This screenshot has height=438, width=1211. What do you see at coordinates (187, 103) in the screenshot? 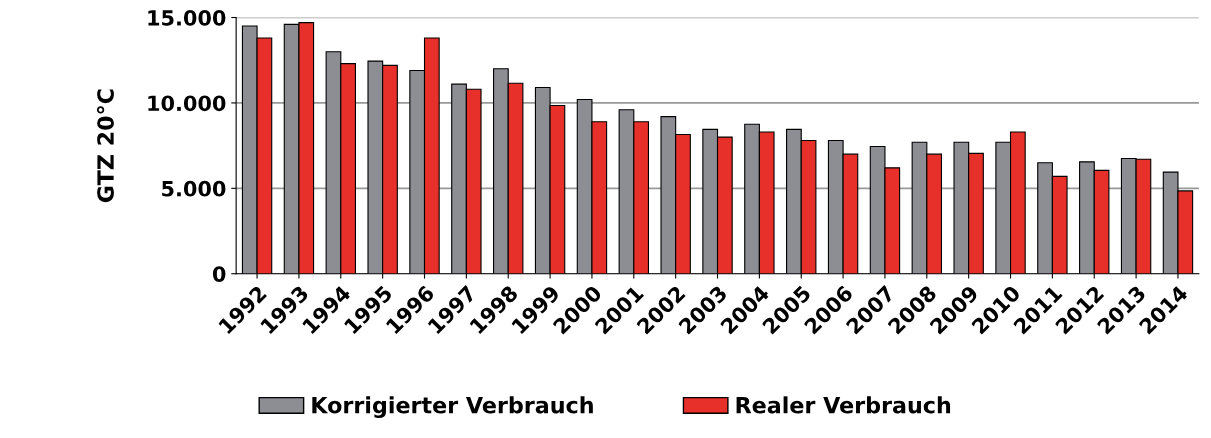
I see `y-tick-label: 10.000` at bounding box center [187, 103].